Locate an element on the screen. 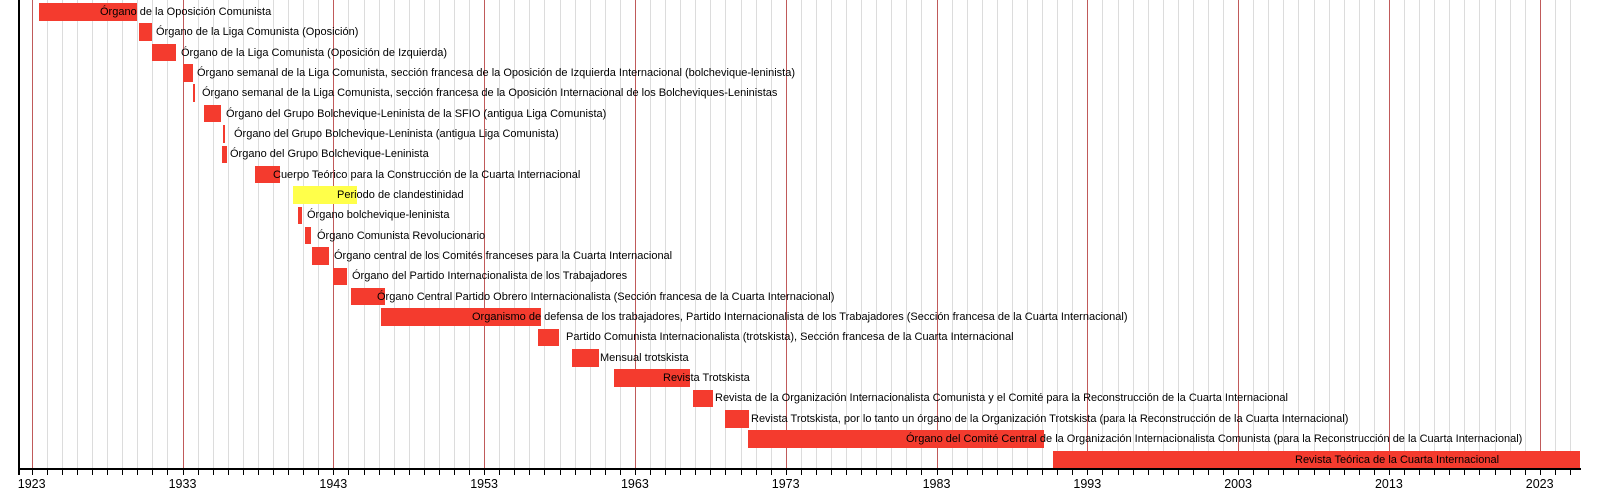 The width and height of the screenshot is (1600, 500). bar-label: Órgano bolchevique-leninista is located at coordinates (378, 215).